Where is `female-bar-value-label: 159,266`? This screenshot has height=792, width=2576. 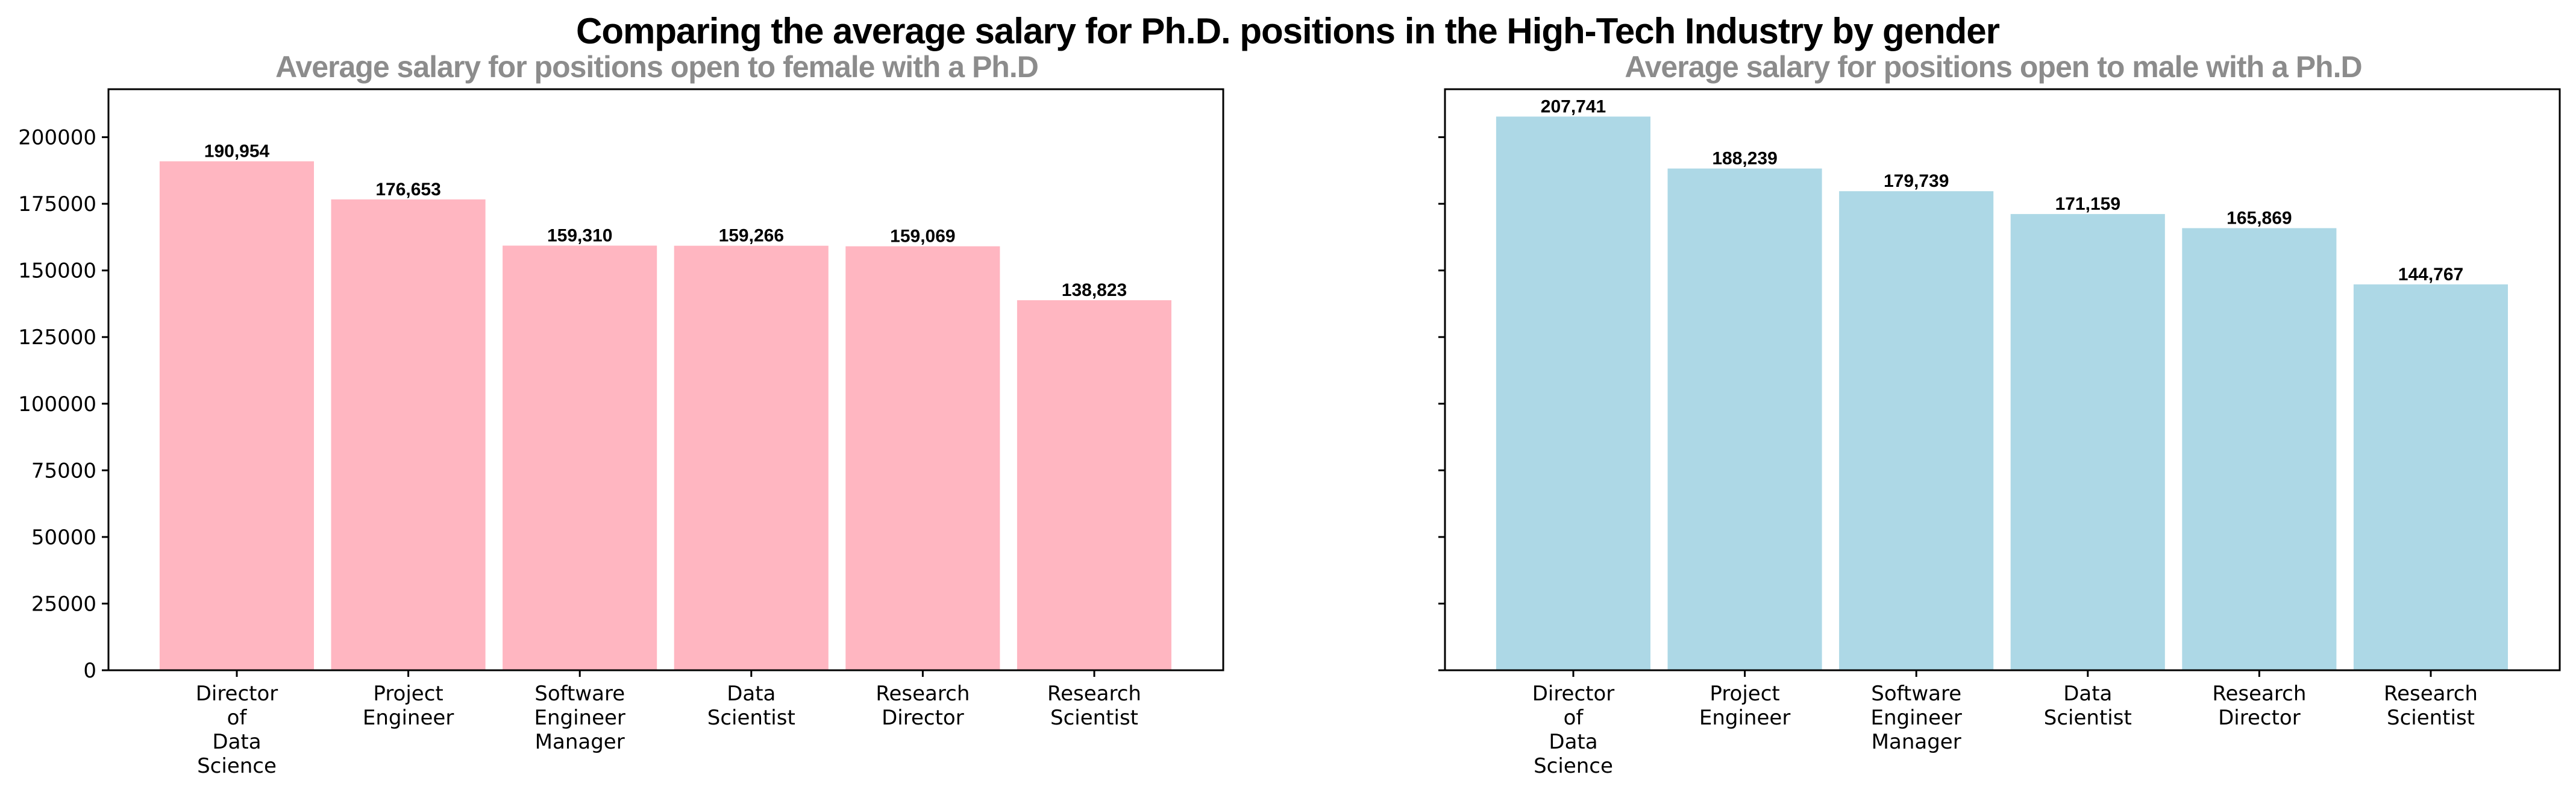
female-bar-value-label: 159,266 is located at coordinates (751, 236).